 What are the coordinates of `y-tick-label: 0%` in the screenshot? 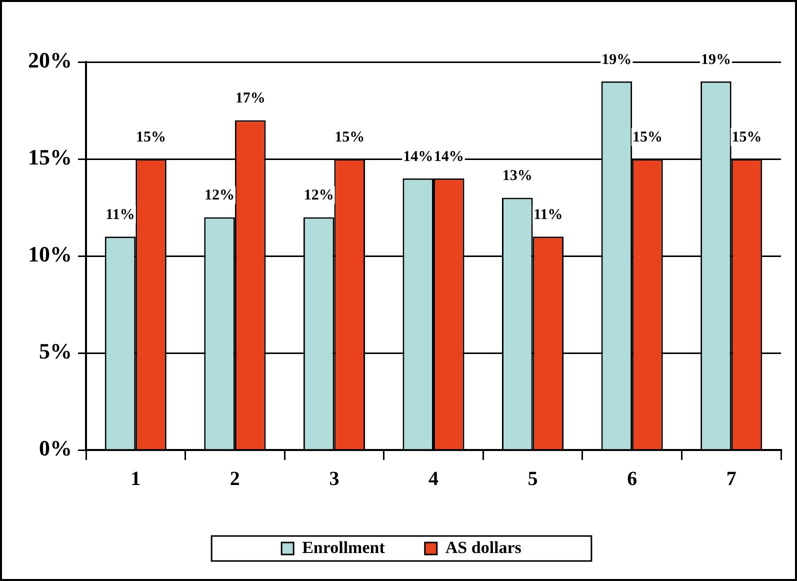 It's located at (55, 448).